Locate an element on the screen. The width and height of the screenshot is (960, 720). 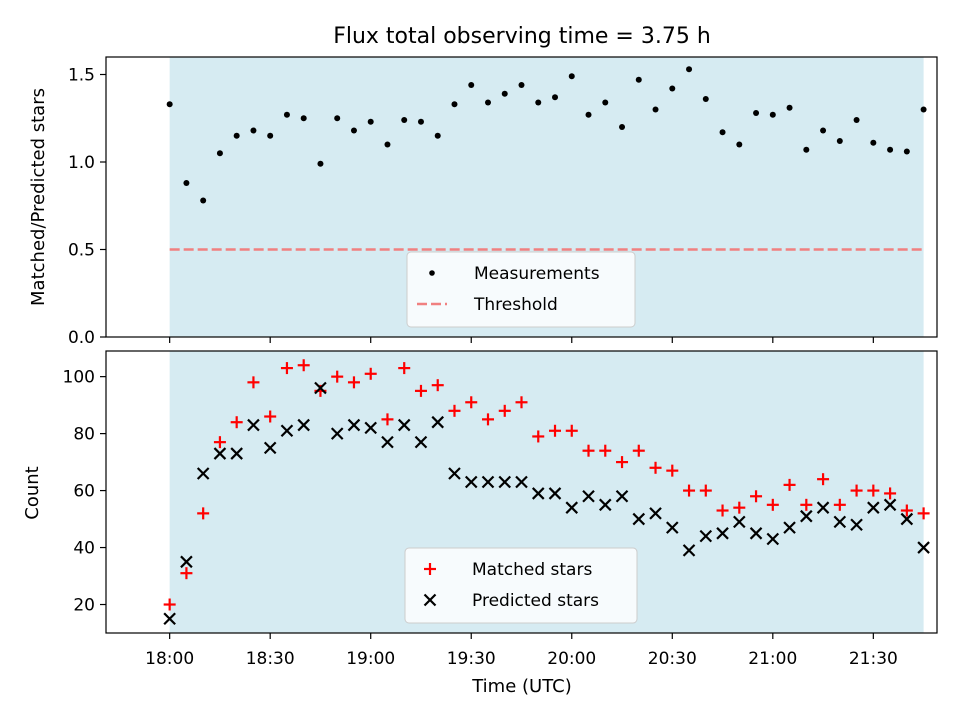
x-tick-label: 21:30 is located at coordinates (873, 659).